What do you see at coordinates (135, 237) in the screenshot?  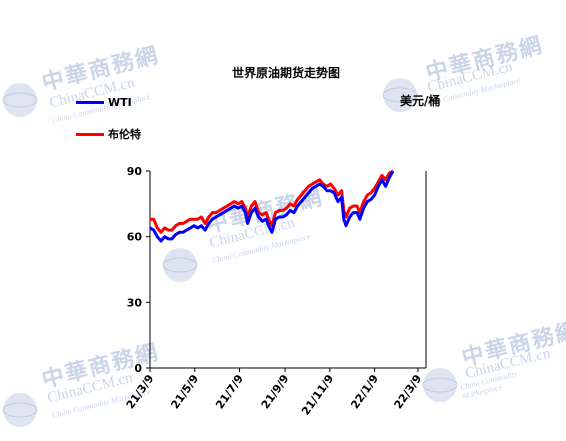 I see `y-tick-label: 60` at bounding box center [135, 237].